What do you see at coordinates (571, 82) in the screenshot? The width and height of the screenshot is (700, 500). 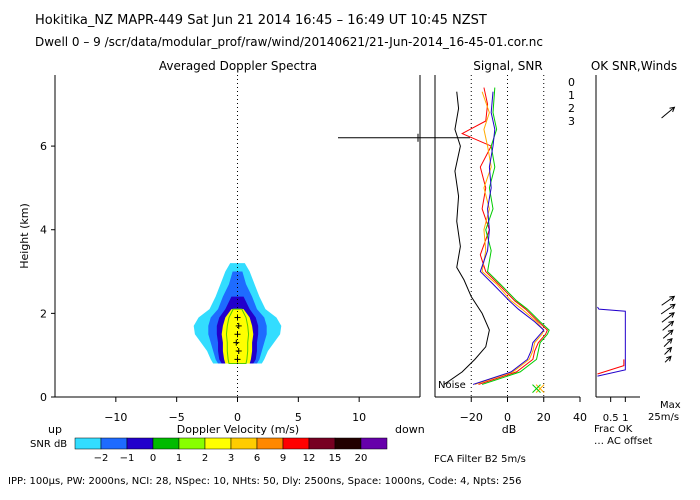 I see `legend-0: 0` at bounding box center [571, 82].